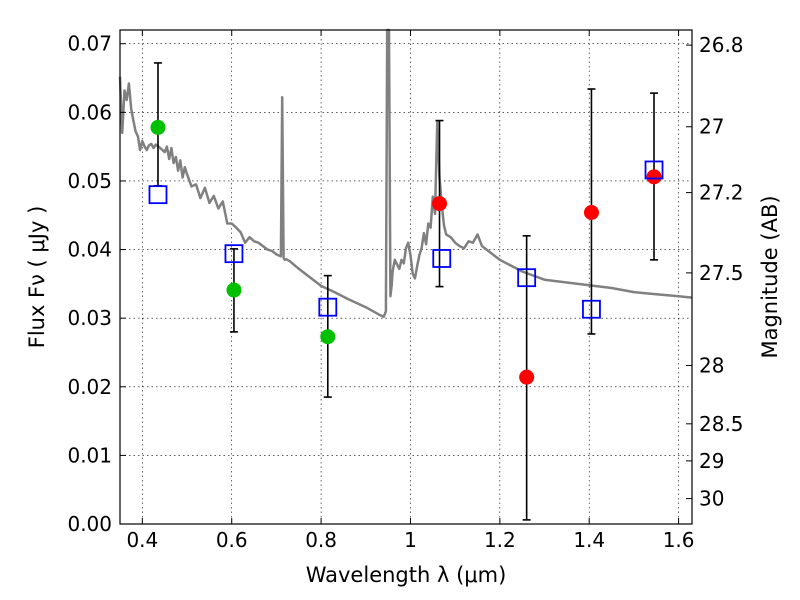 This screenshot has width=800, height=600. Describe the element at coordinates (711, 499) in the screenshot. I see `right-tick-label: 30` at that location.